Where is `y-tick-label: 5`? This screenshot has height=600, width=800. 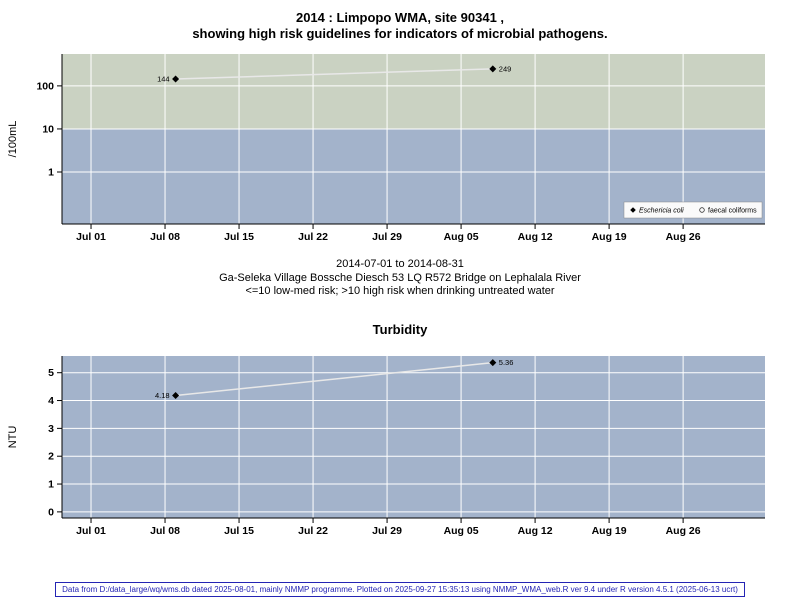 y-tick-label: 5 is located at coordinates (51, 373).